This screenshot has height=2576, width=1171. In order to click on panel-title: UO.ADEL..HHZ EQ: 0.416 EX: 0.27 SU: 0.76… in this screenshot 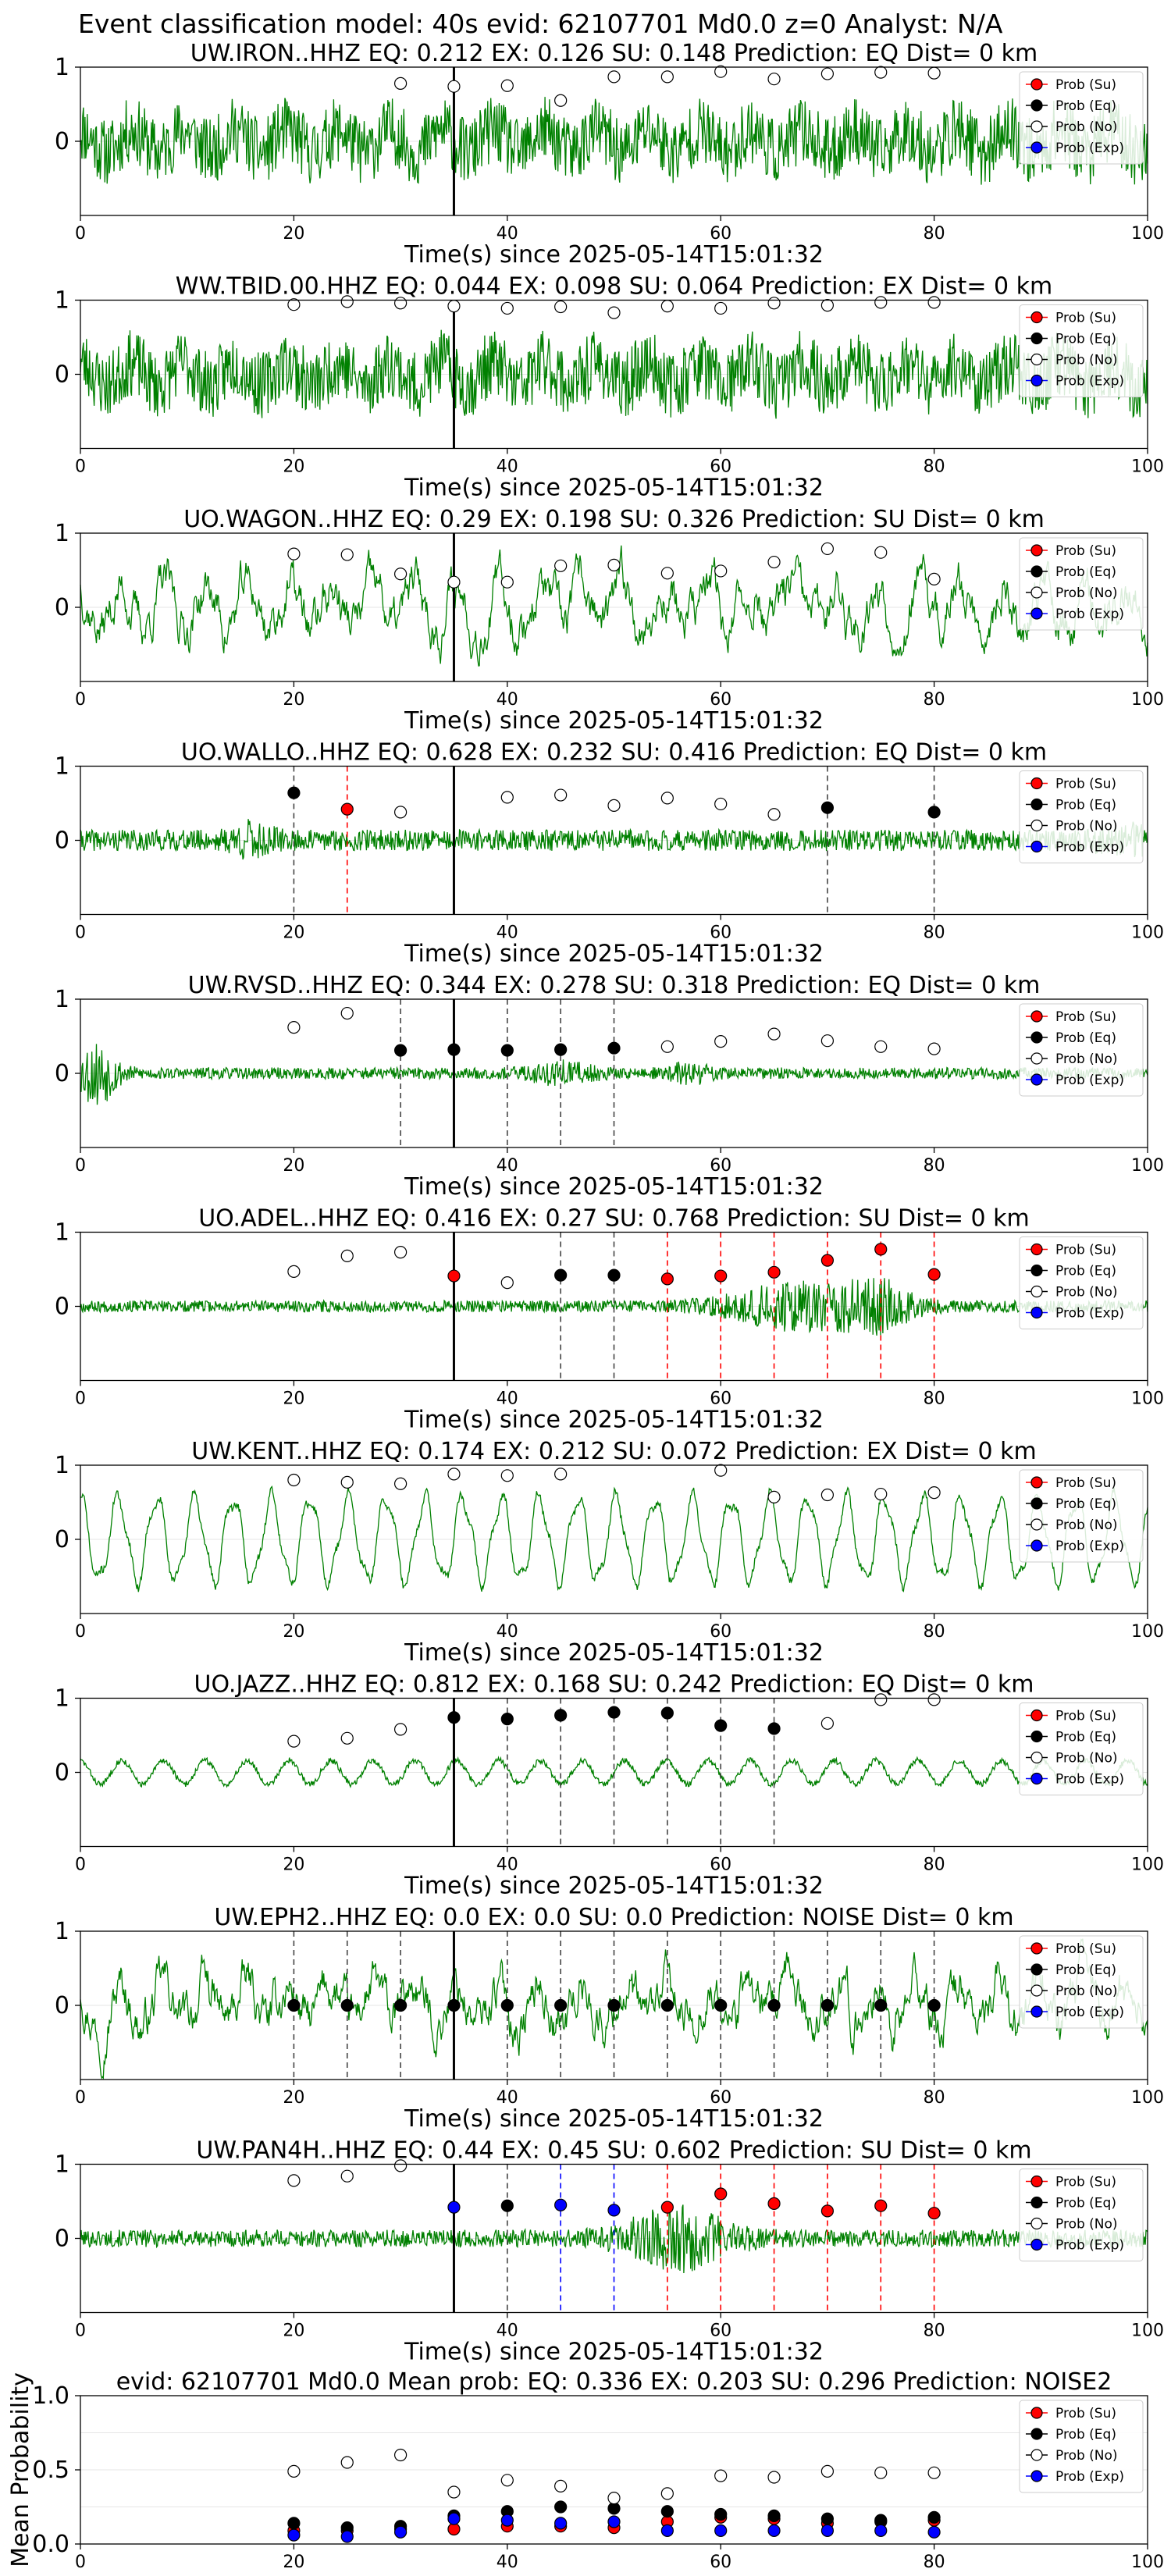, I will do `click(614, 1219)`.